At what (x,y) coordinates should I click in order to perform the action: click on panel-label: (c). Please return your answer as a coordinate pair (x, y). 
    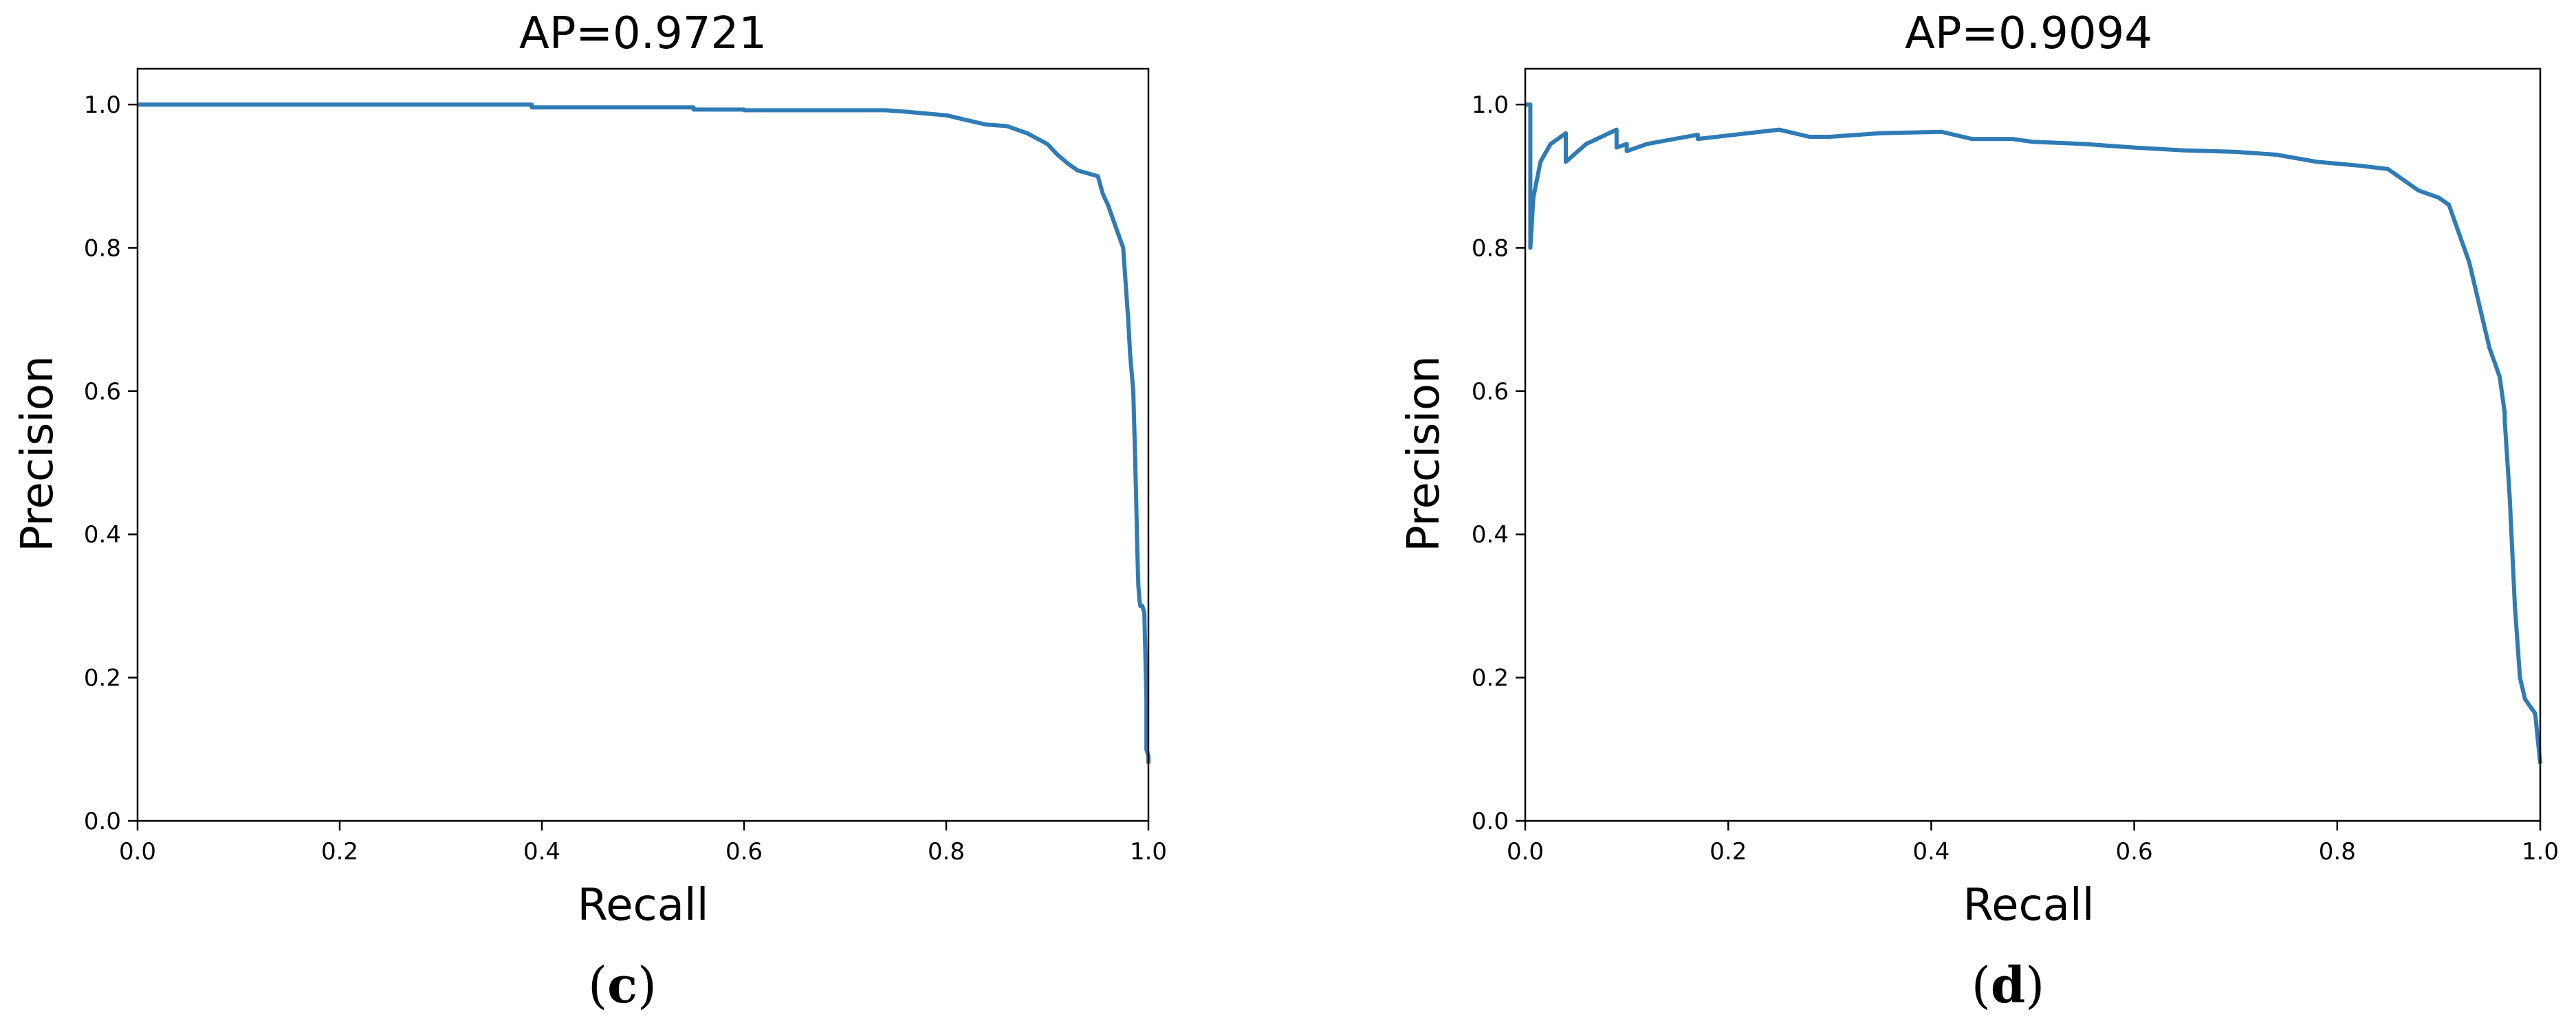
    Looking at the image, I should click on (622, 985).